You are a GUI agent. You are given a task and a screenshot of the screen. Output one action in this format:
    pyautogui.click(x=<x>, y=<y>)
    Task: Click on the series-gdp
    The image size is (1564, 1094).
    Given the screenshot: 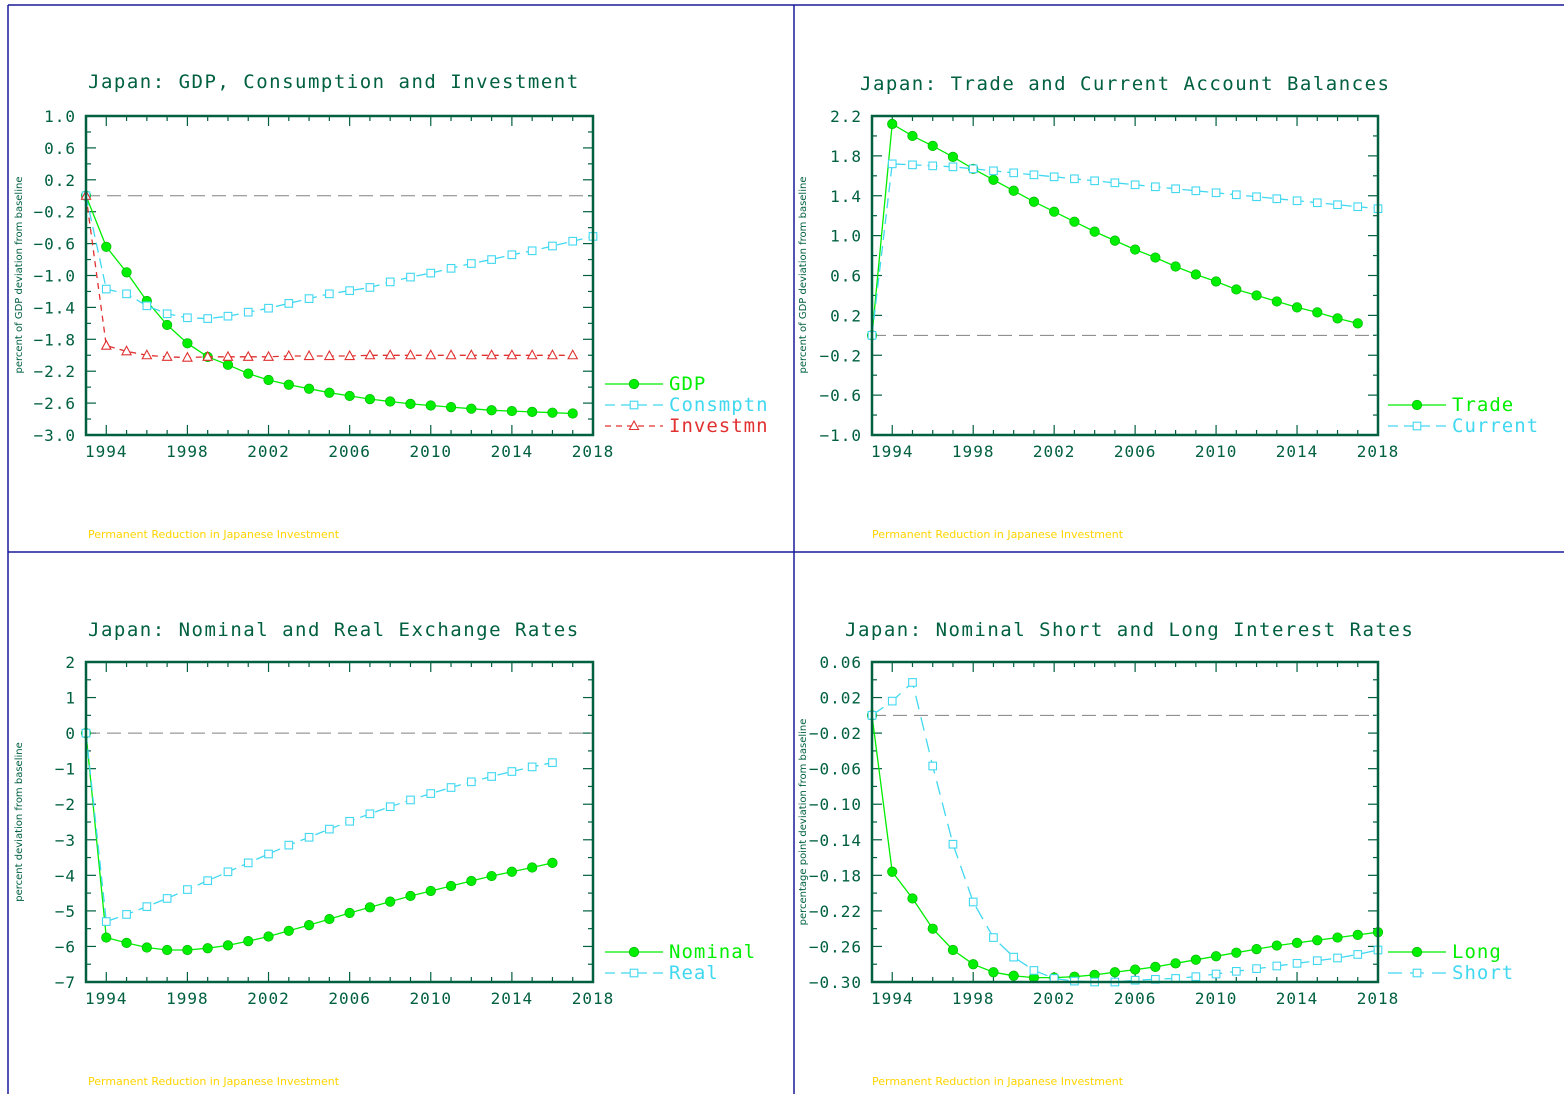 What is the action you would take?
    pyautogui.click(x=329, y=304)
    